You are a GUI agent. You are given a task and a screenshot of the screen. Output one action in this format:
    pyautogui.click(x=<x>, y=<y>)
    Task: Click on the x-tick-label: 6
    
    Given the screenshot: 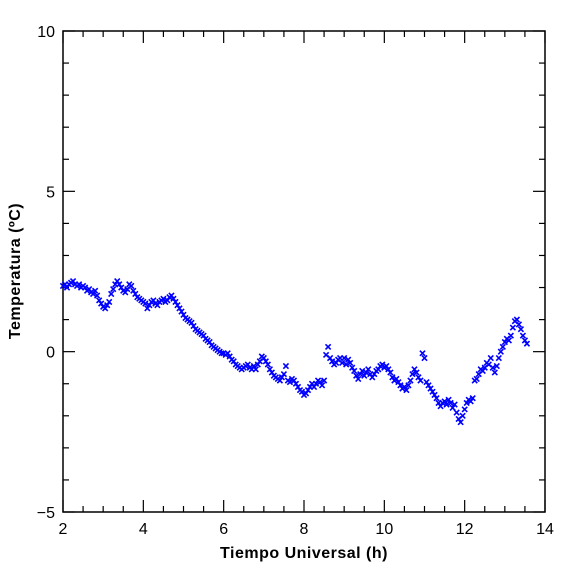 What is the action you would take?
    pyautogui.click(x=223, y=529)
    